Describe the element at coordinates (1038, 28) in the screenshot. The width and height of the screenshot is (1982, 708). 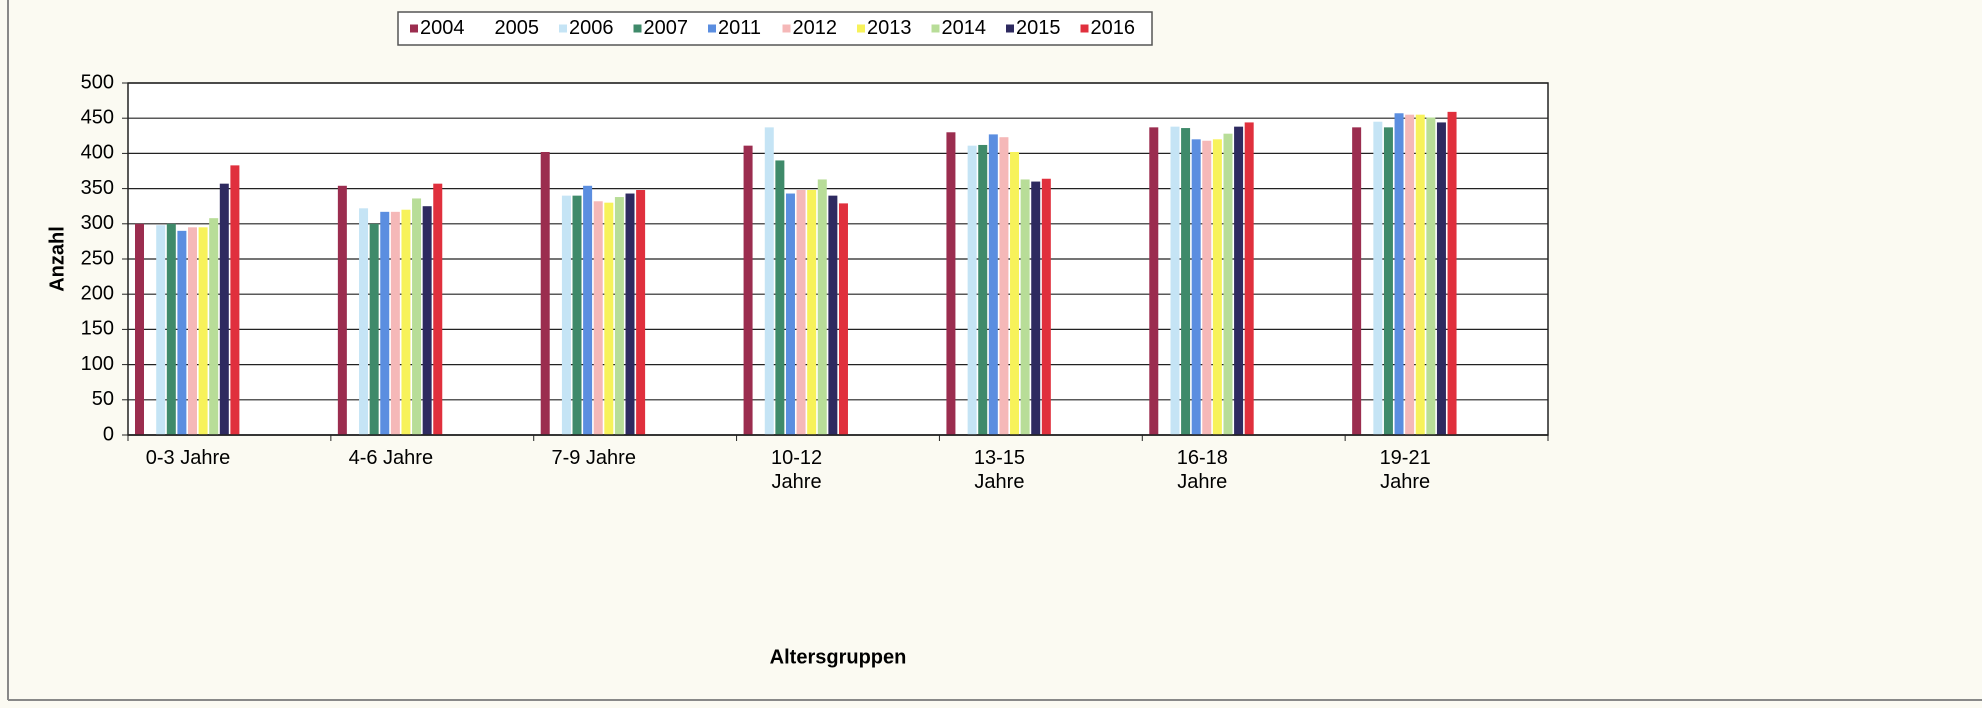
I see `legend-label: 2015` at that location.